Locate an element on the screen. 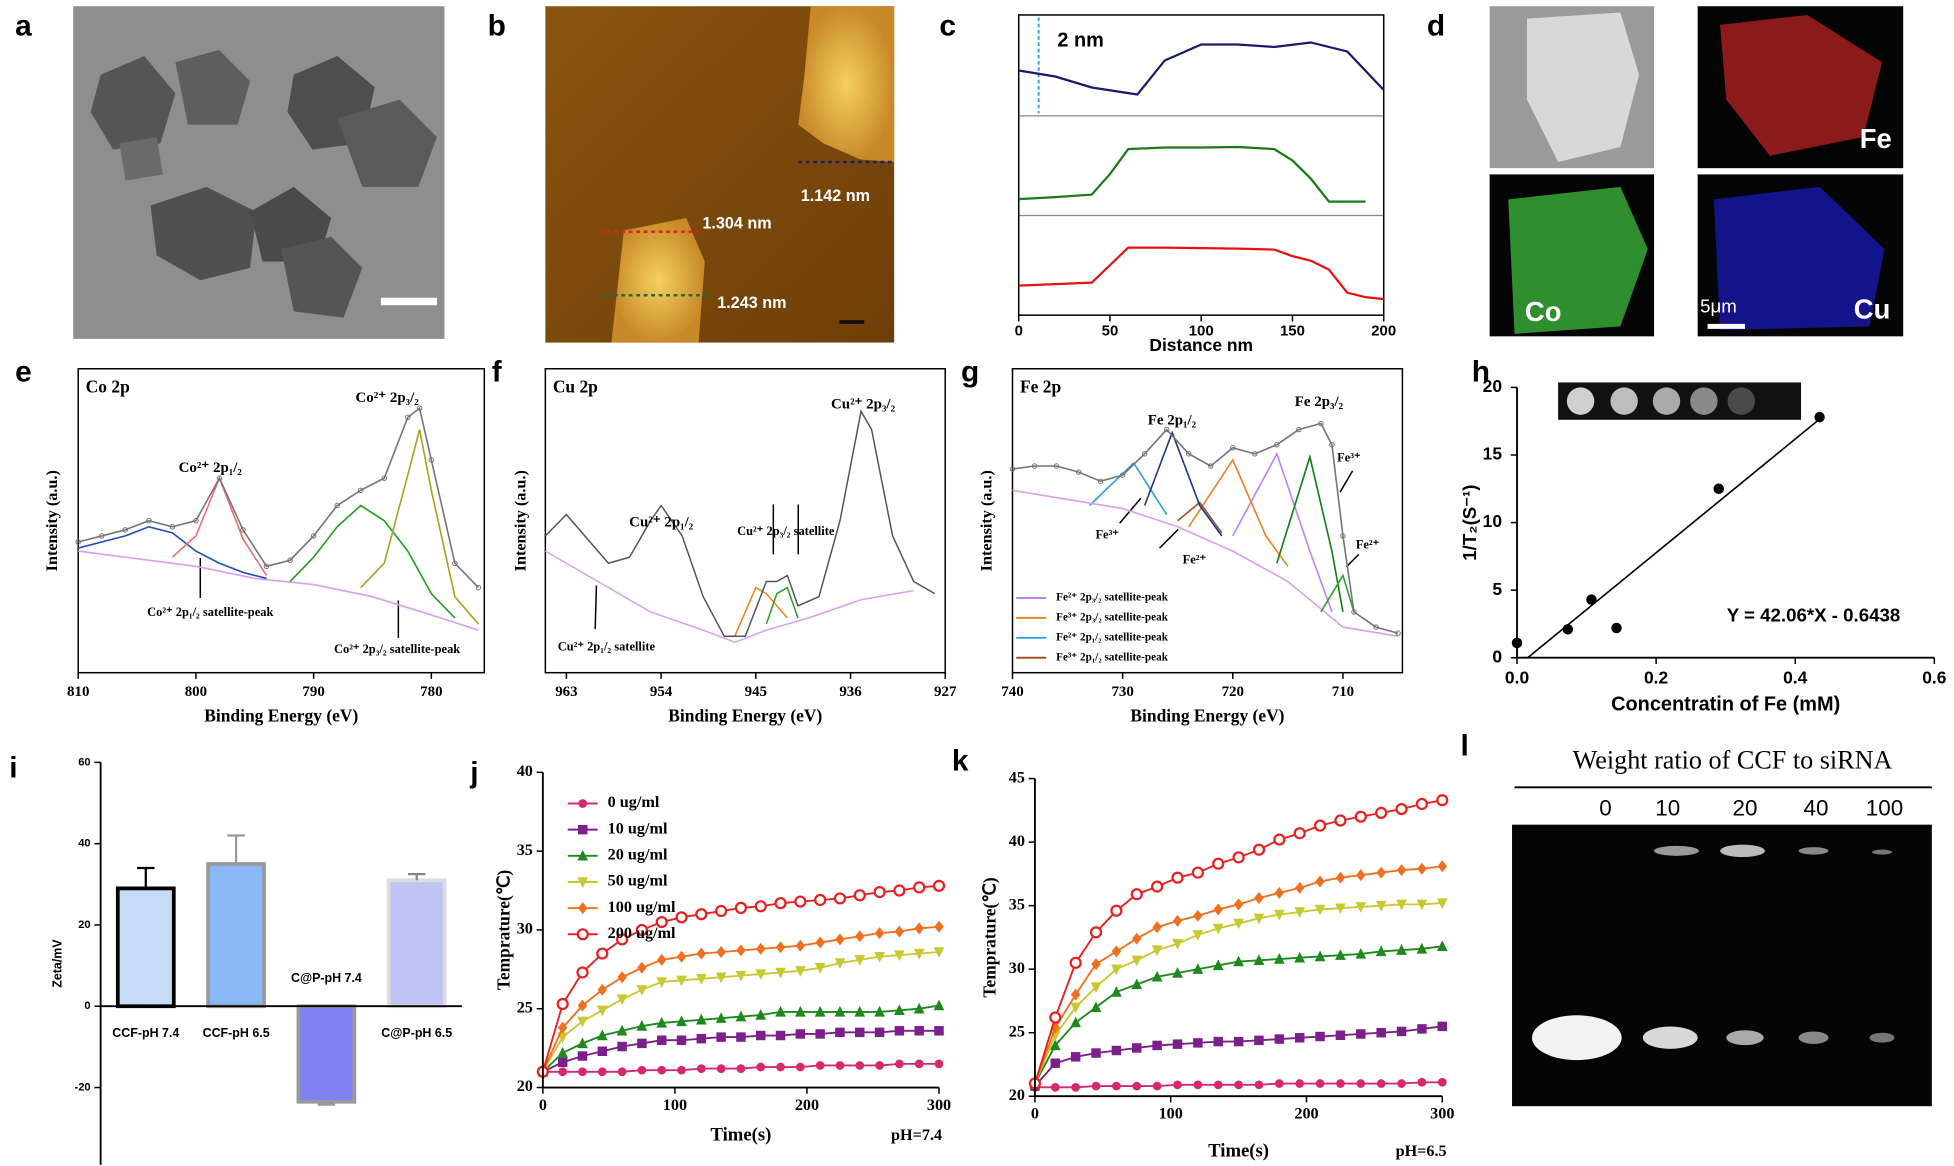 The height and width of the screenshot is (1166, 1954). y-tick-label: 25 is located at coordinates (1017, 1031).